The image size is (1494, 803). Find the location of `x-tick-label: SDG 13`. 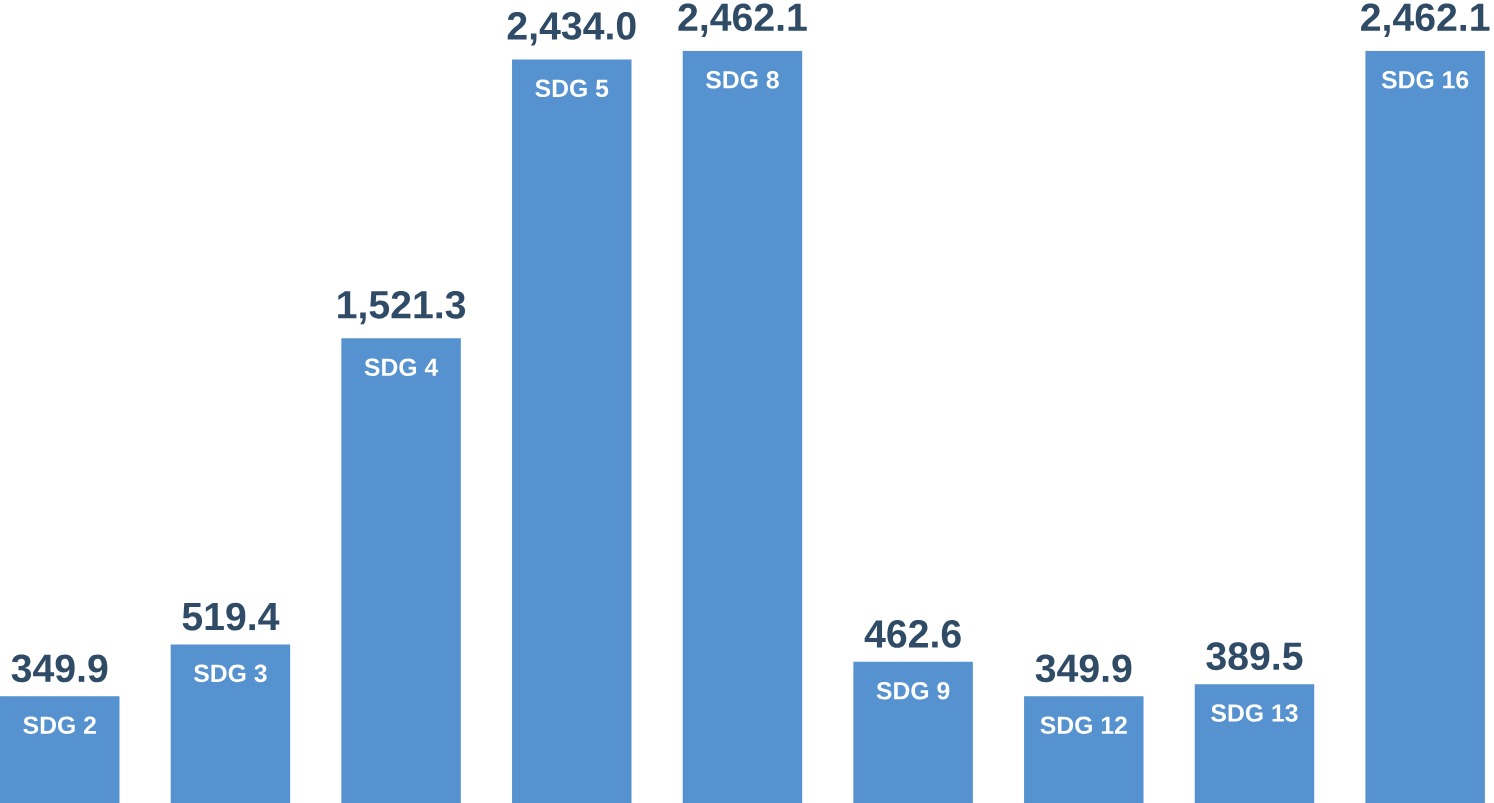

x-tick-label: SDG 13 is located at coordinates (1254, 713).